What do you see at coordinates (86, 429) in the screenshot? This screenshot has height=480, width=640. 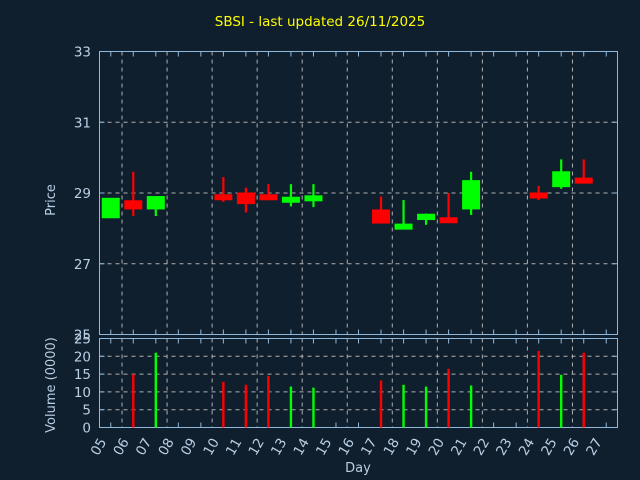 I see `volume-y-tick-label: 0` at bounding box center [86, 429].